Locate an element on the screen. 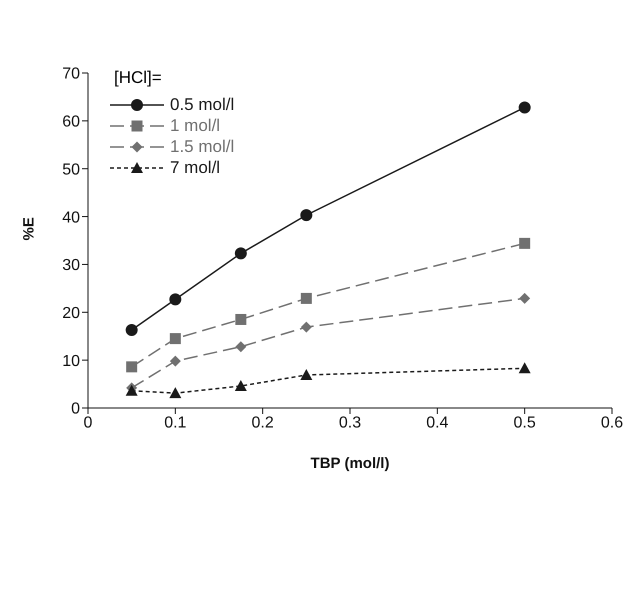 The width and height of the screenshot is (642, 614). y-tick-label: 60 is located at coordinates (71, 122).